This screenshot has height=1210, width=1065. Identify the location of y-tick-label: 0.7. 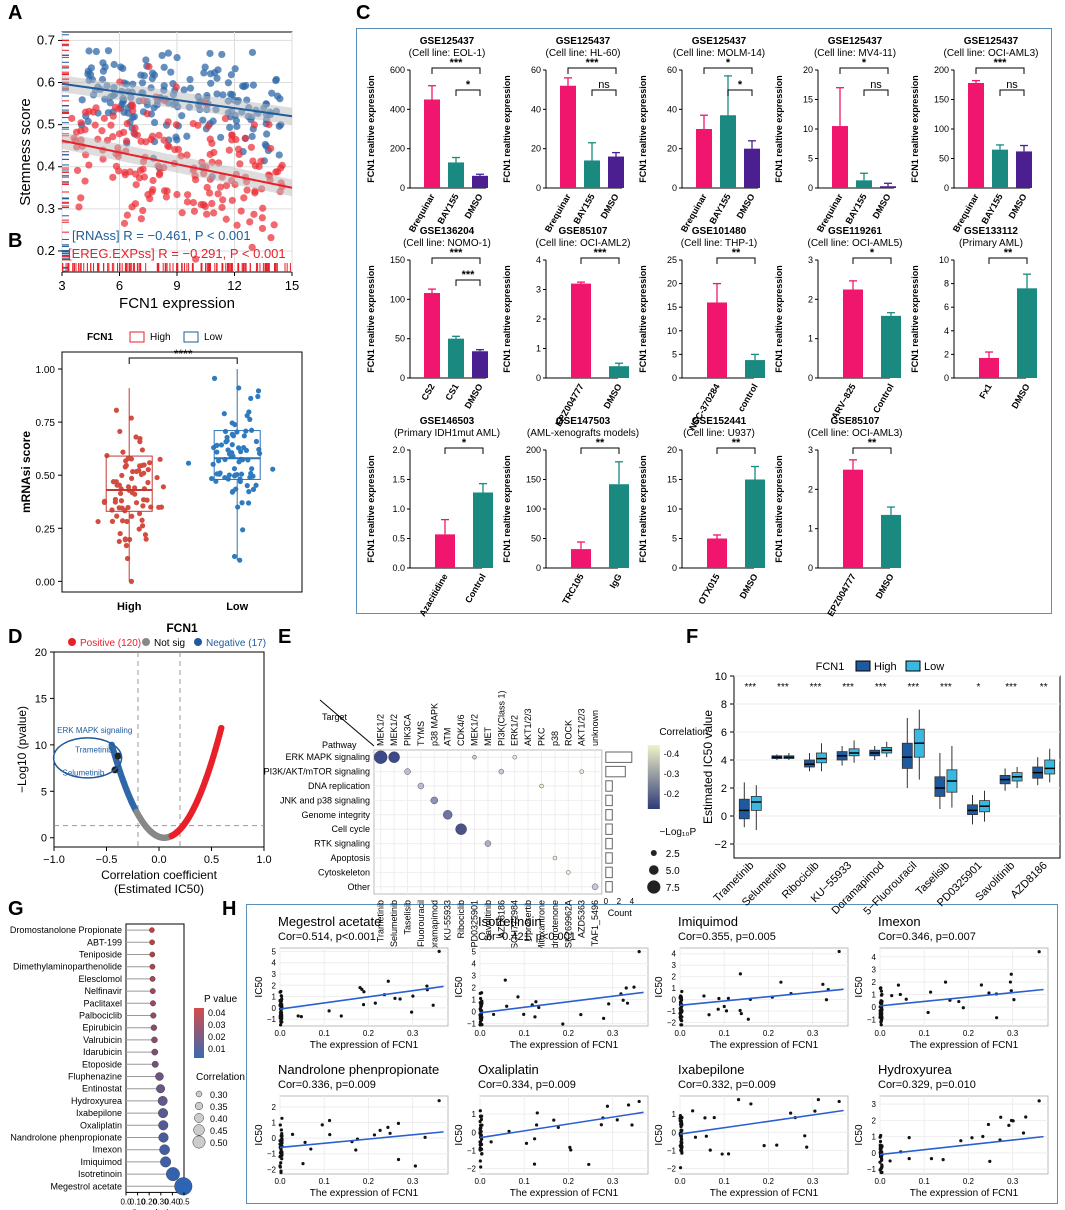
(46, 39).